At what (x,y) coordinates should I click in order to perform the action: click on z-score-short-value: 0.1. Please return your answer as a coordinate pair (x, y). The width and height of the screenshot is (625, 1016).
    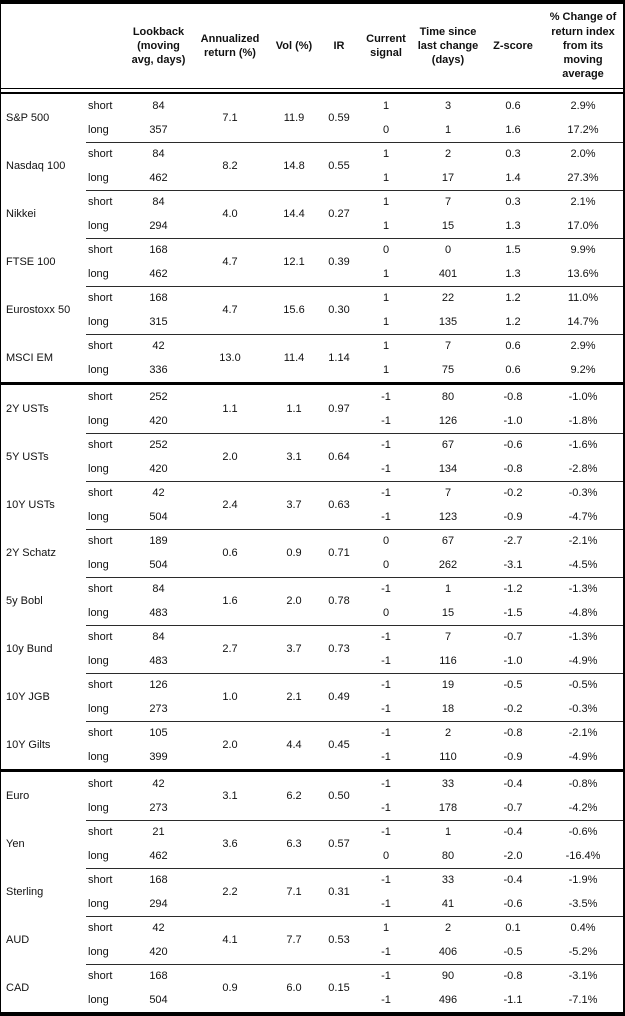
    Looking at the image, I should click on (513, 928).